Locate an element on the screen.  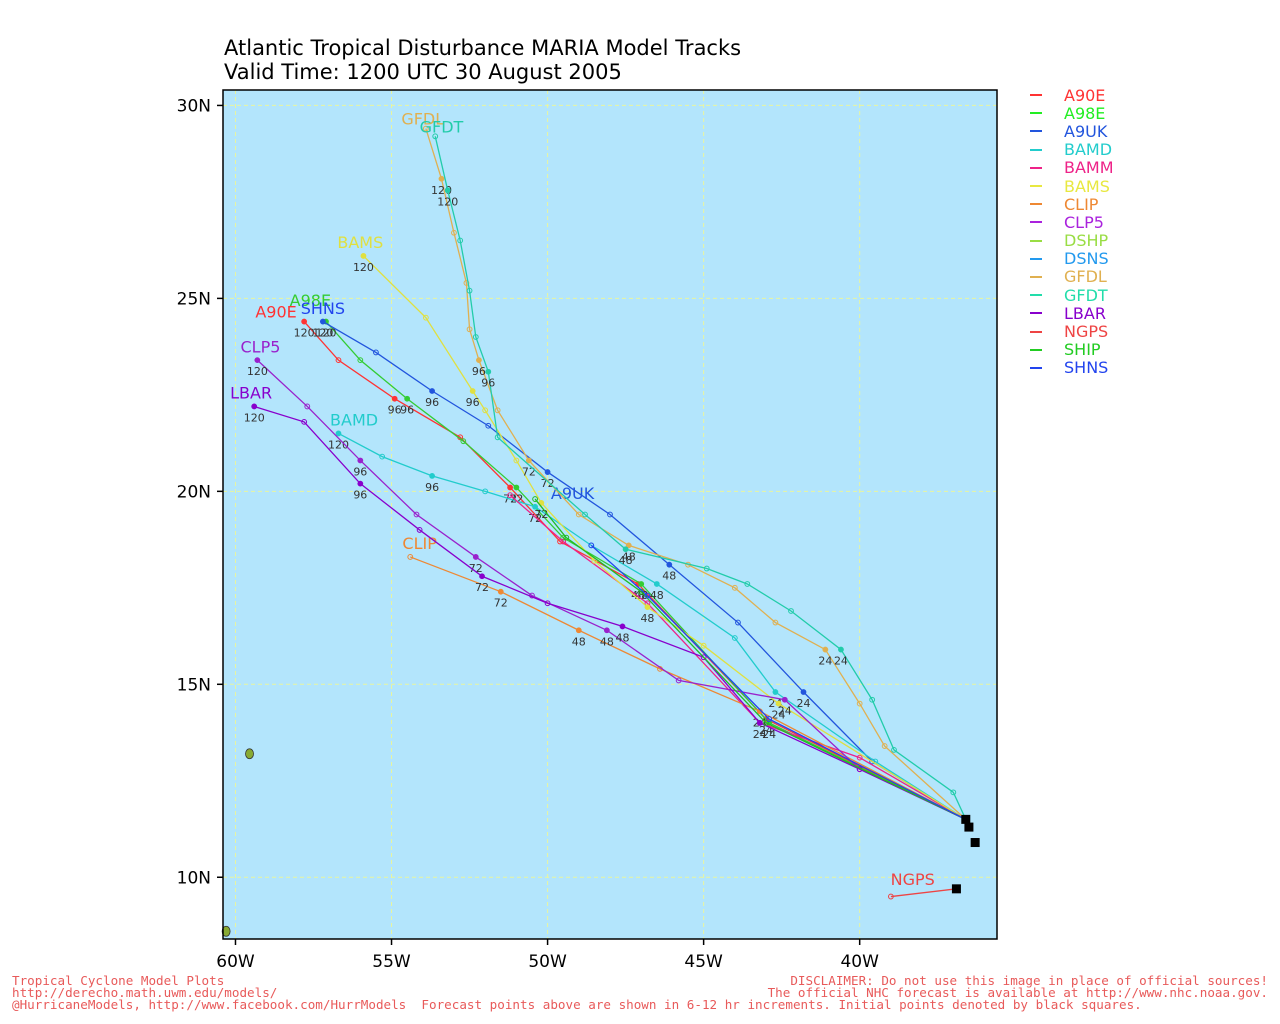
track-label-lbar: LBAR is located at coordinates (251, 393).